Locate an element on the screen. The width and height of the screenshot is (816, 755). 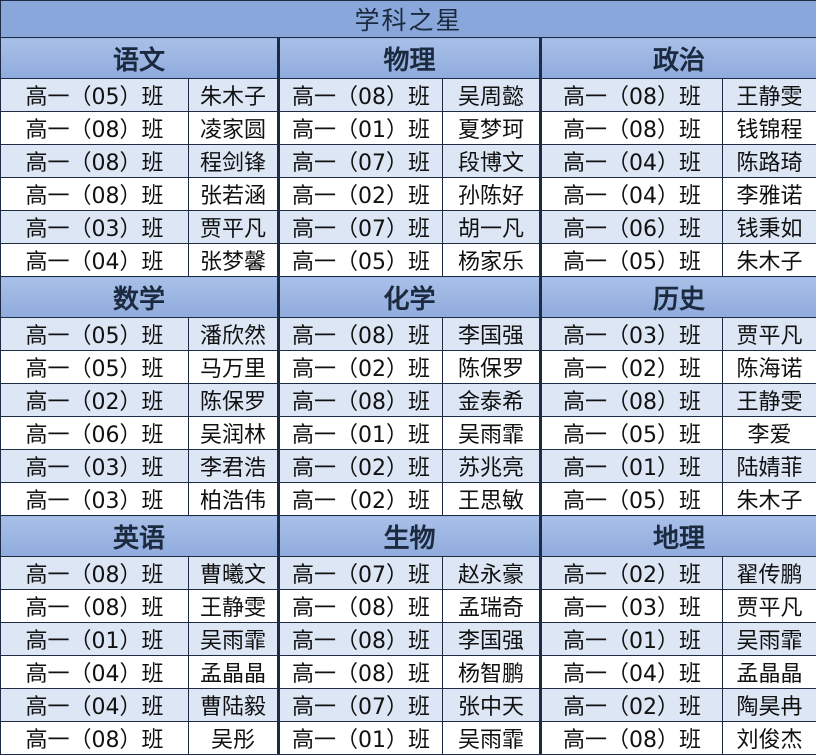
student-name-cell: 张中天 is located at coordinates (492, 705).